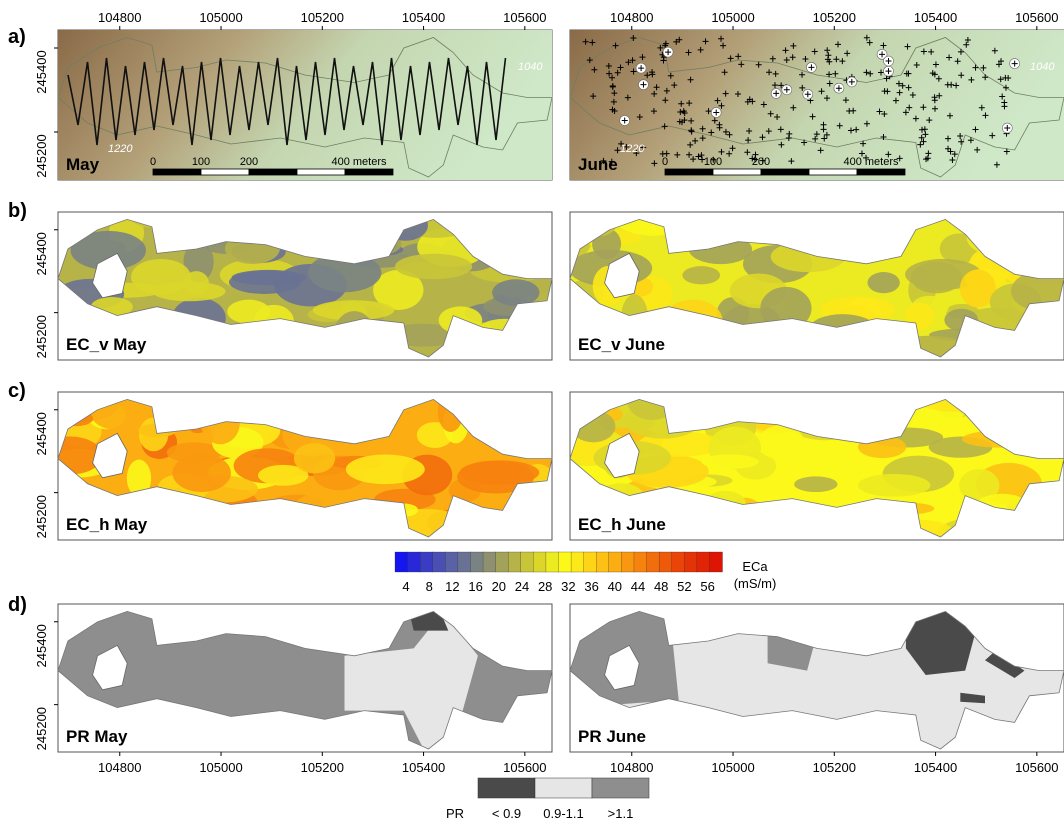  What do you see at coordinates (524, 767) in the screenshot?
I see `x-tick-label-bottom: 105600` at bounding box center [524, 767].